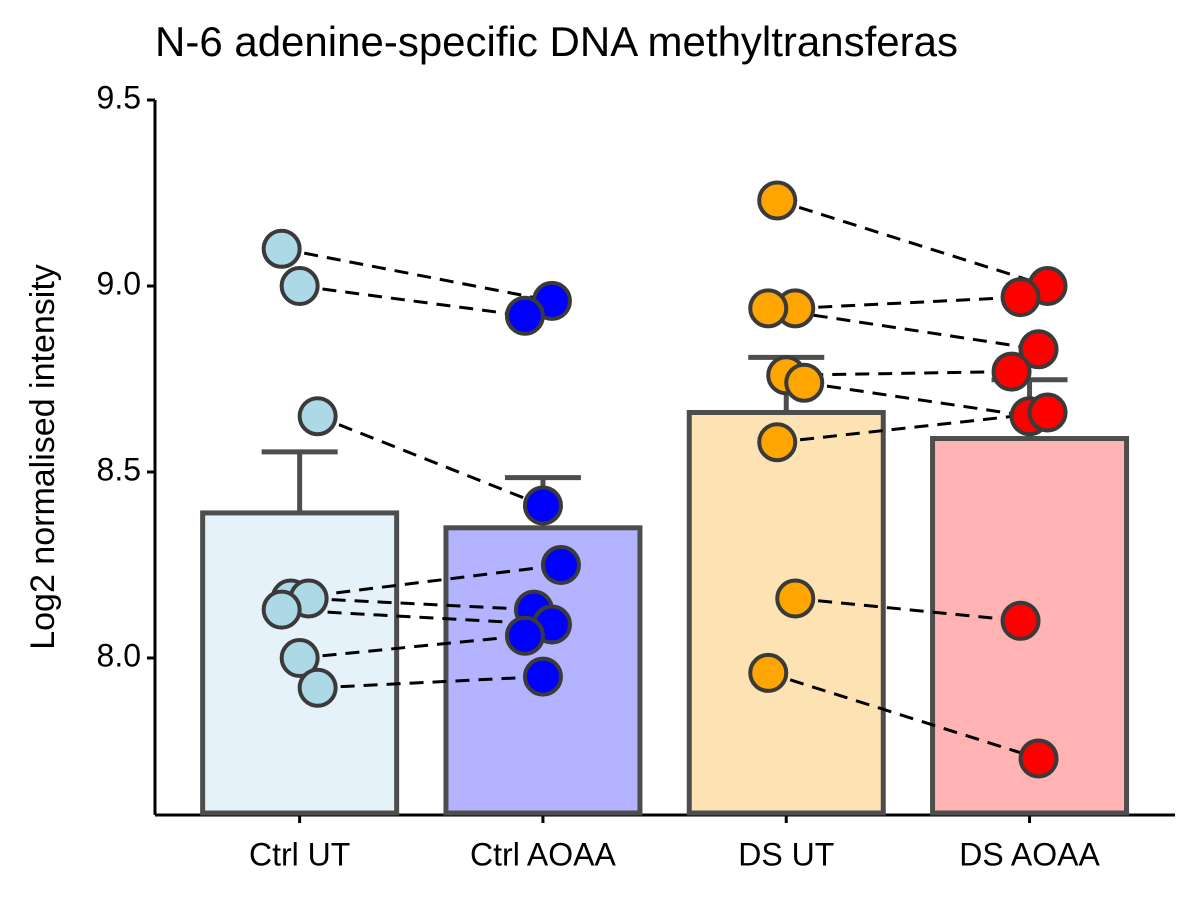  I want to click on x-tick-label: Ctrl UT, so click(299, 854).